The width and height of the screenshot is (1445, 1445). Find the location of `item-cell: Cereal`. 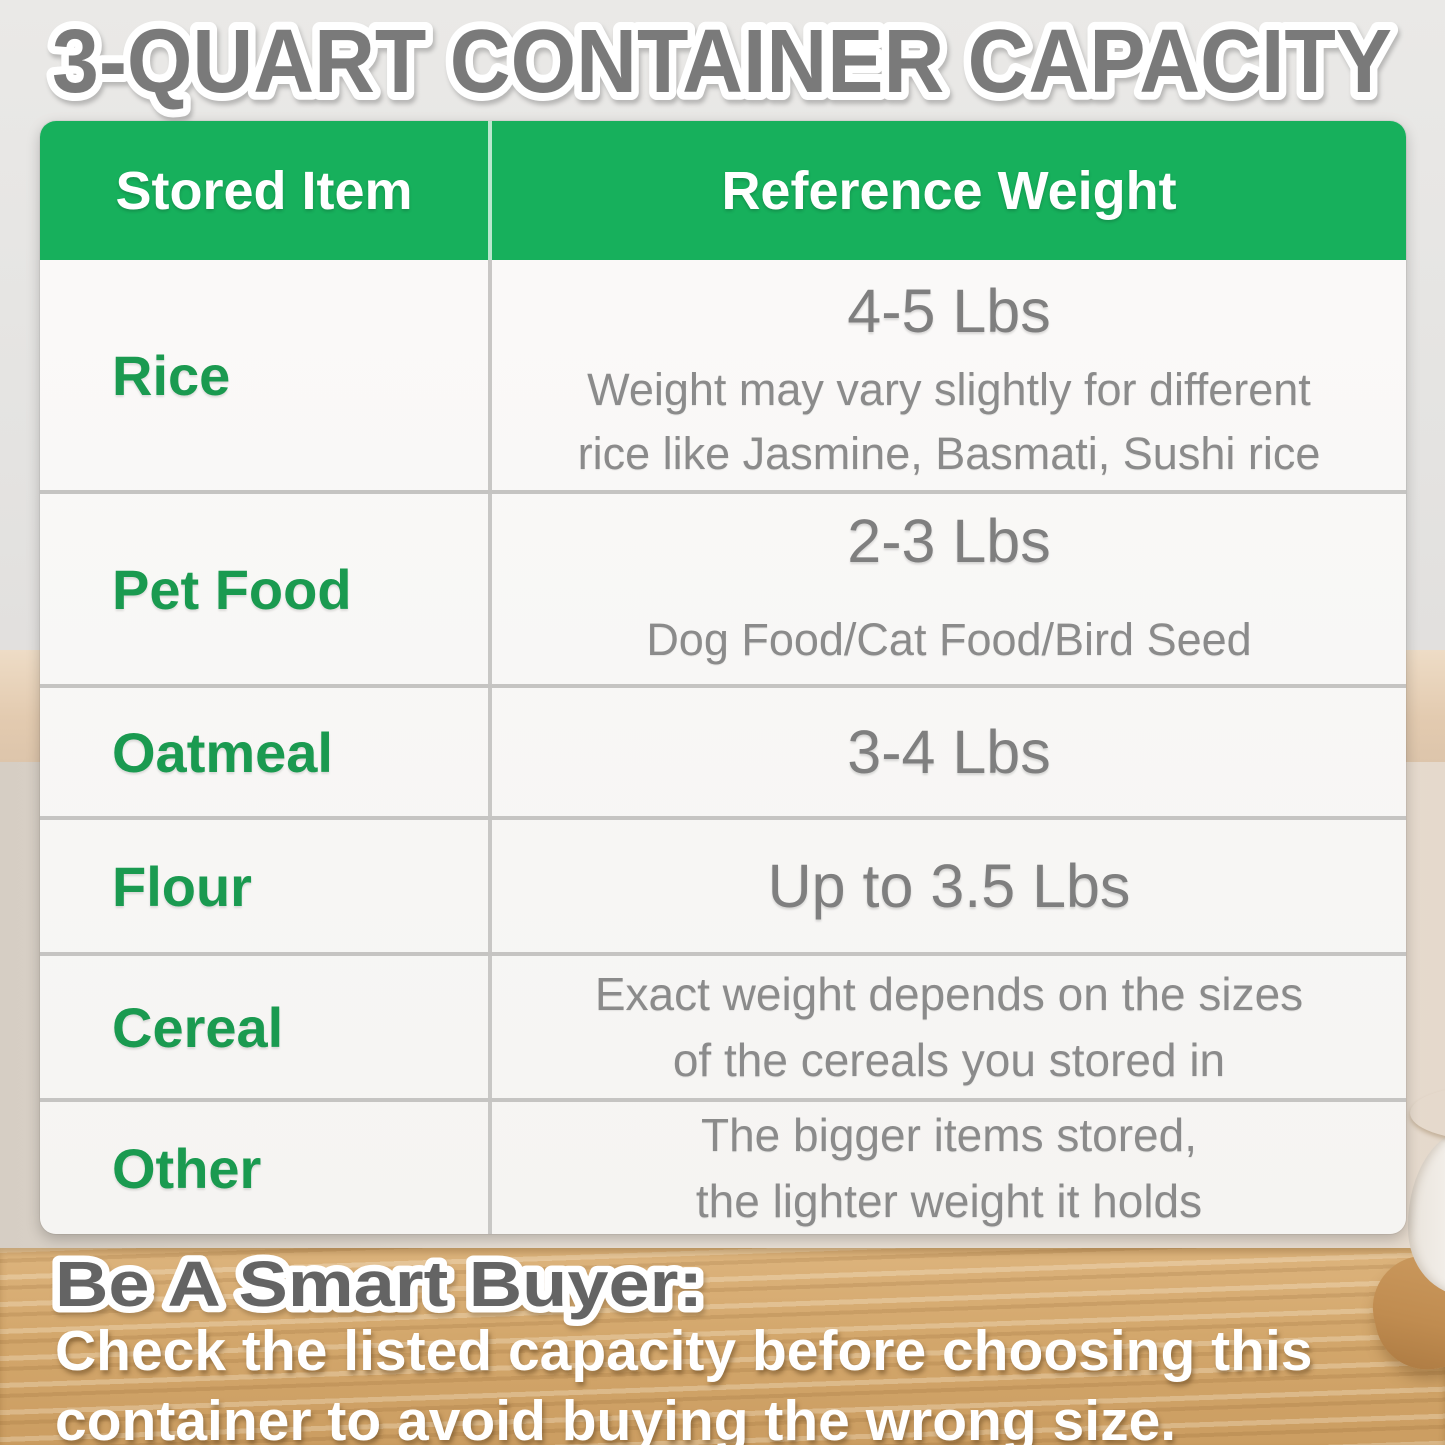

item-cell: Cereal is located at coordinates (266, 1027).